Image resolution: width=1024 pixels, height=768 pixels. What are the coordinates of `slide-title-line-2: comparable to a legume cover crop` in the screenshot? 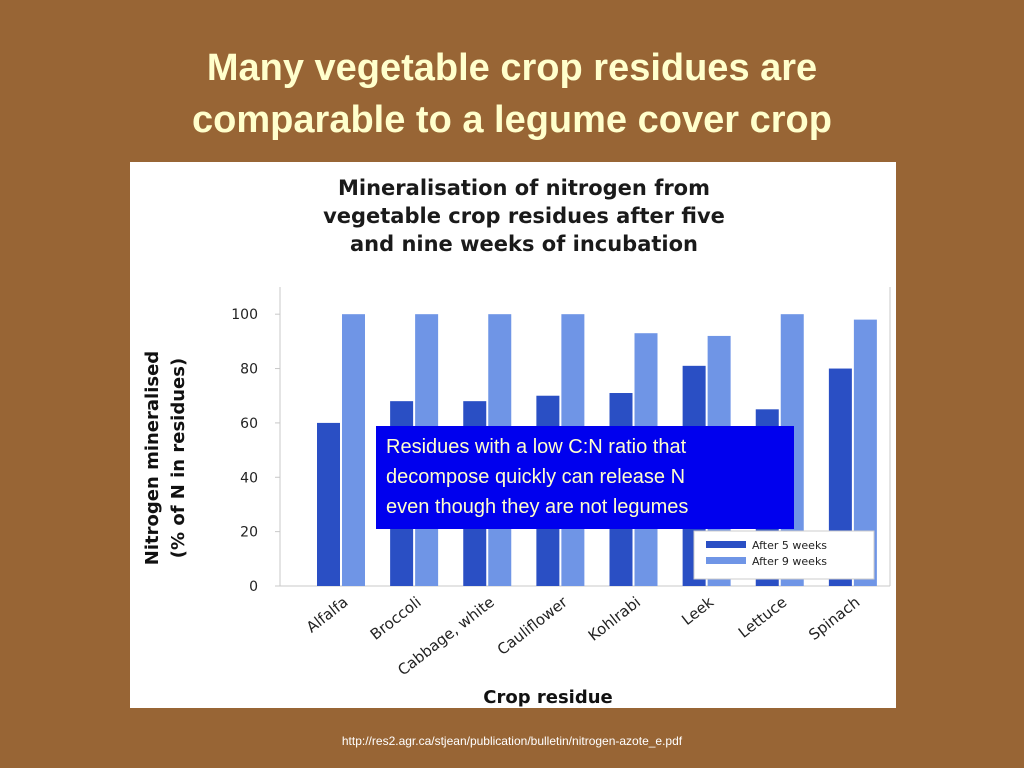 It's located at (512, 120).